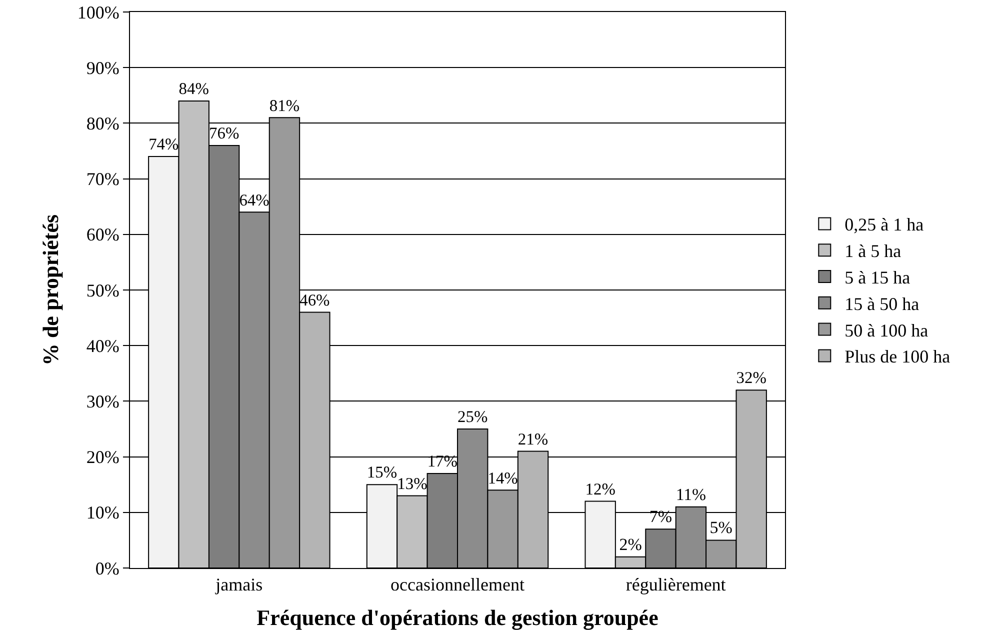  Describe the element at coordinates (164, 144) in the screenshot. I see `data-label: 74%` at that location.